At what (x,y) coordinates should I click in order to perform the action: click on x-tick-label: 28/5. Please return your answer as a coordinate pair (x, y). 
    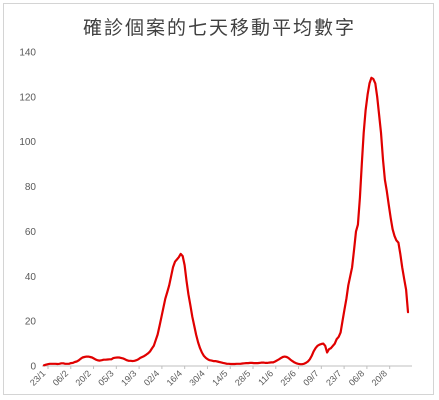
    Looking at the image, I should click on (242, 377).